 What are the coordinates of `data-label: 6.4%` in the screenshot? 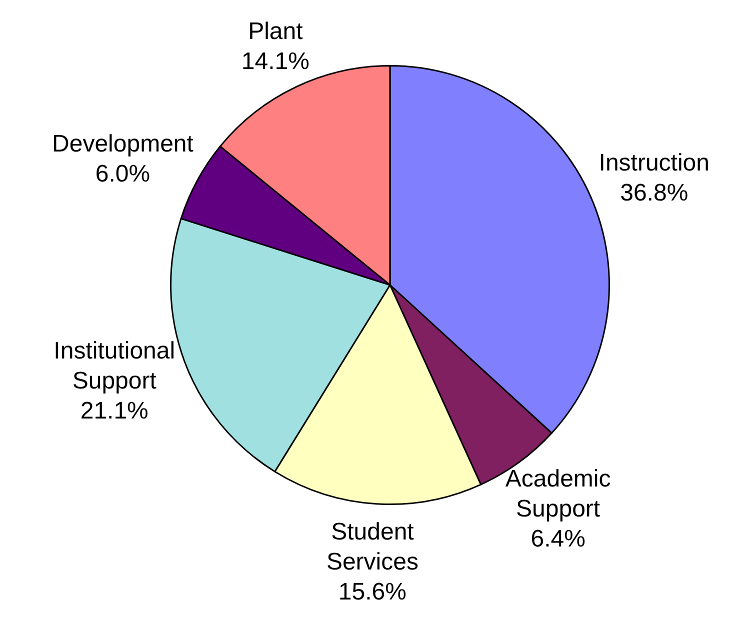 It's located at (558, 539).